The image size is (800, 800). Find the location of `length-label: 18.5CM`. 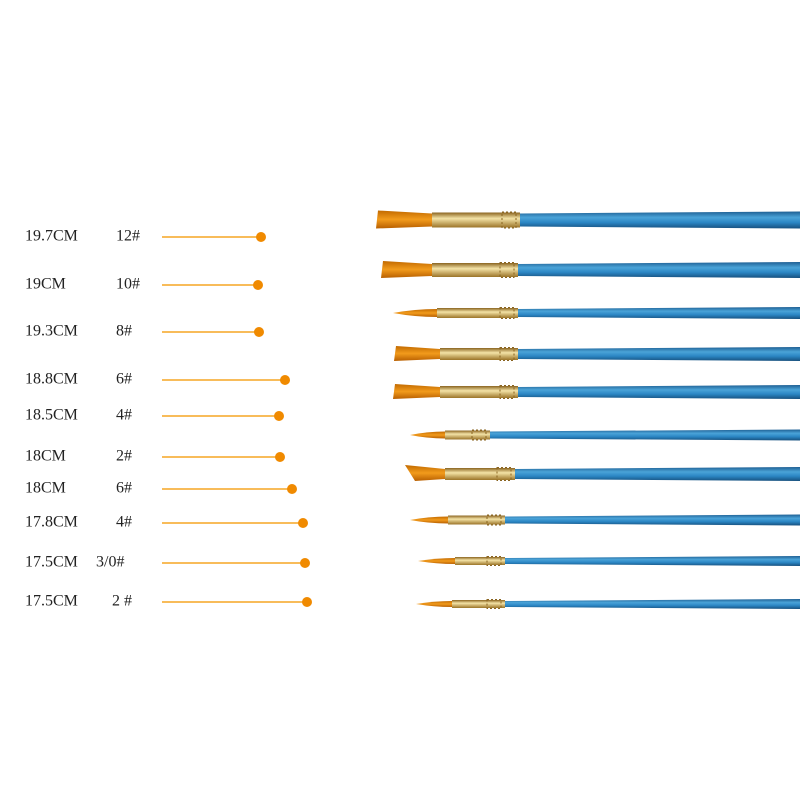

length-label: 18.5CM is located at coordinates (51, 415).